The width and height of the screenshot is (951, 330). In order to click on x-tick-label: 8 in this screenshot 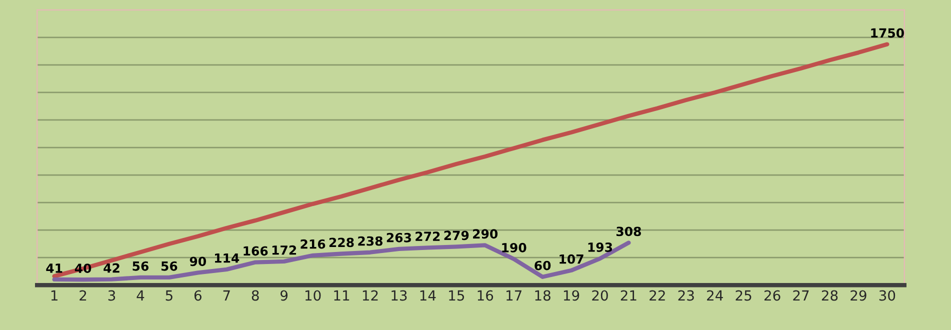, I will do `click(255, 295)`.